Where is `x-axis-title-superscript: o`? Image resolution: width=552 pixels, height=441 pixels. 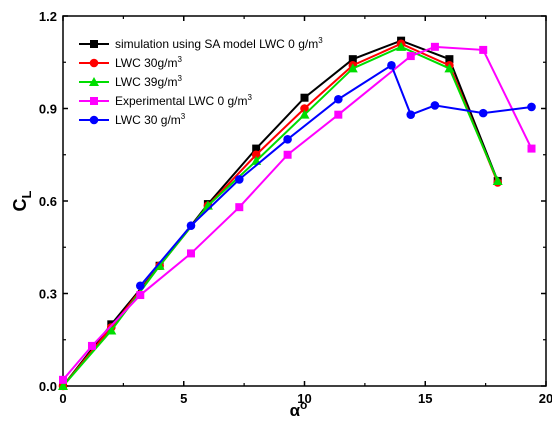
x-axis-title-superscript: o is located at coordinates (303, 405).